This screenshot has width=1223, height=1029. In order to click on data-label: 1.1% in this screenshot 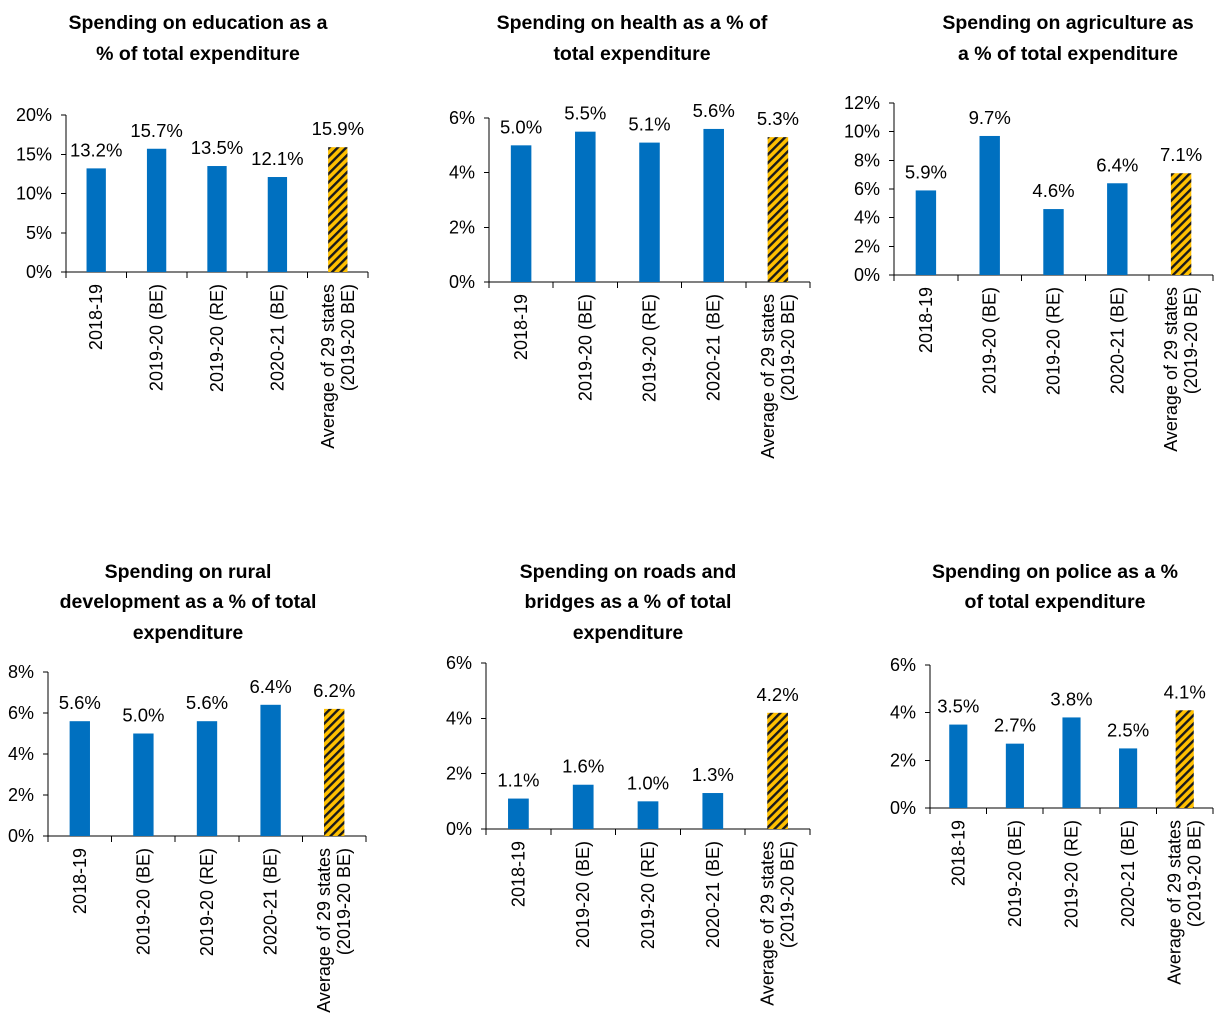, I will do `click(518, 780)`.